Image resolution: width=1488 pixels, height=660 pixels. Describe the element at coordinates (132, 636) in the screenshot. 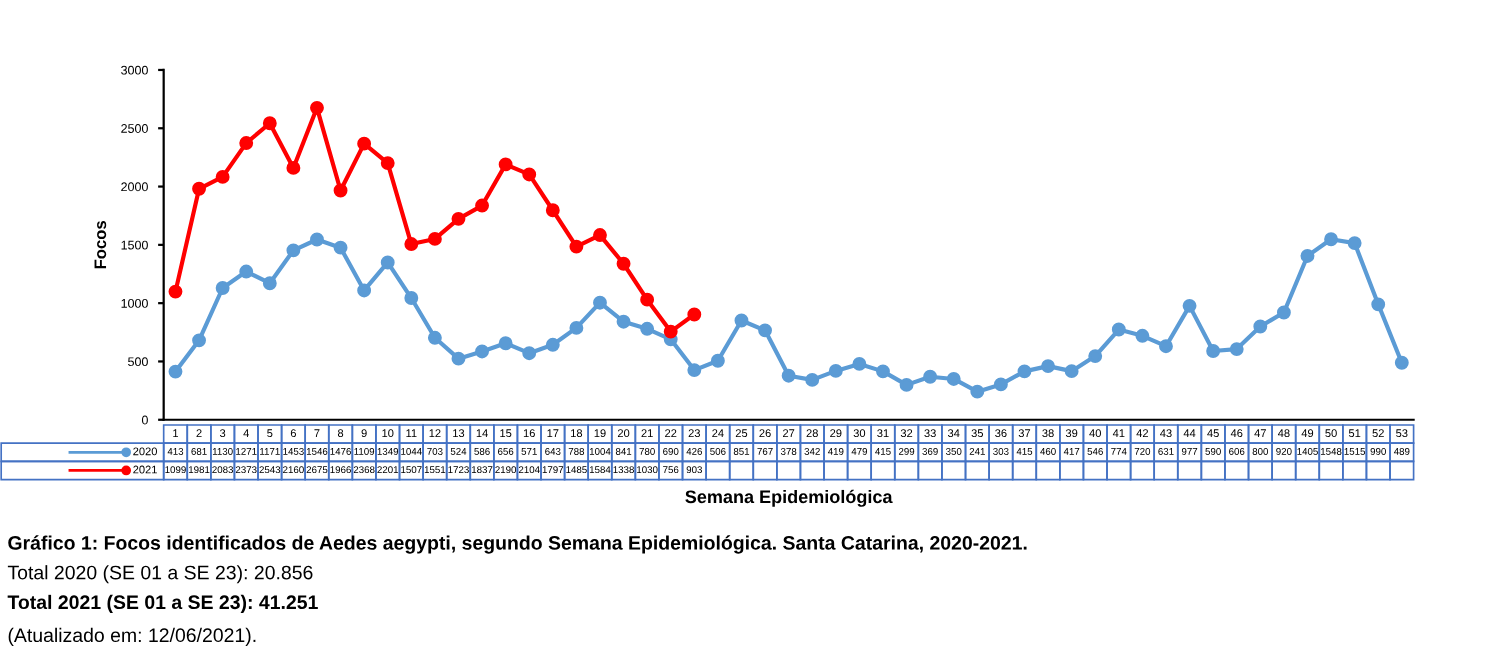

I see `text: (Atualizado em: 12/06/2021).` at that location.